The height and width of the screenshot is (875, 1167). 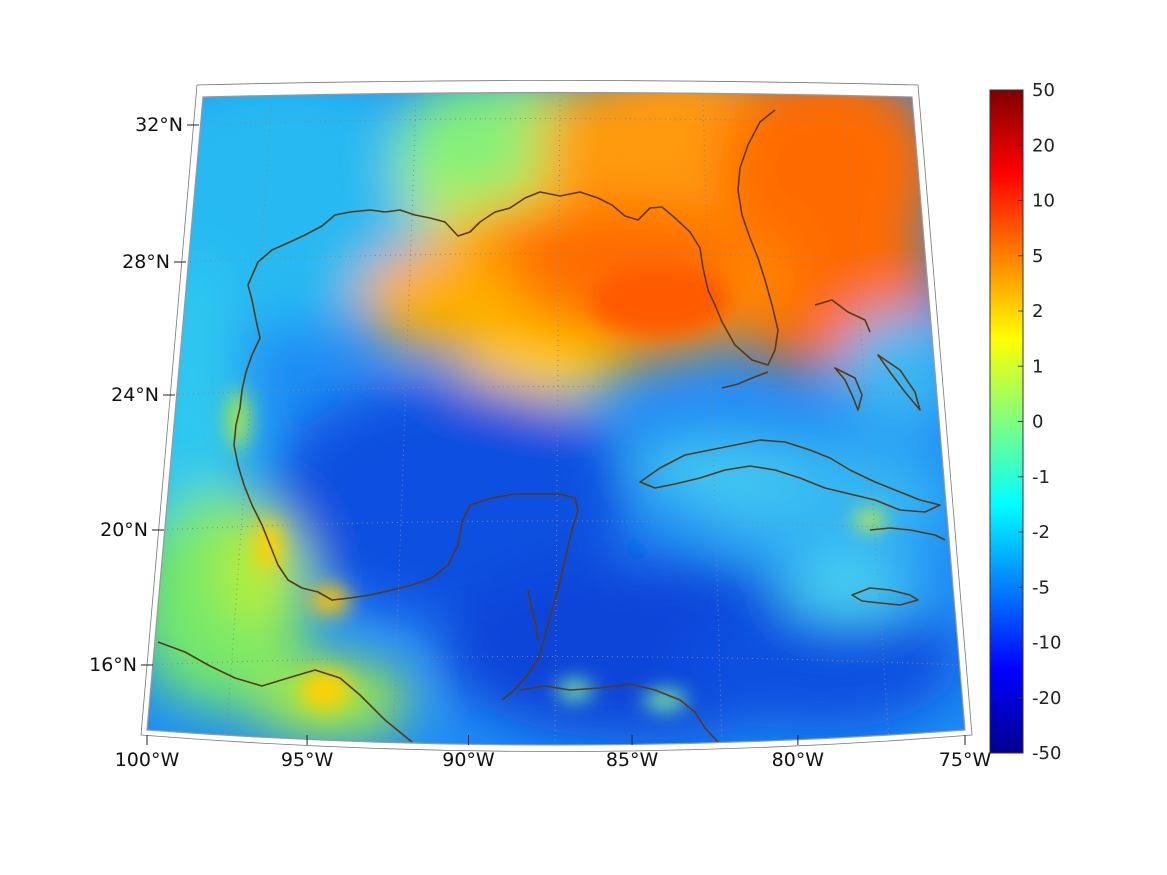 I want to click on longitude-label: 85°W, so click(x=632, y=760).